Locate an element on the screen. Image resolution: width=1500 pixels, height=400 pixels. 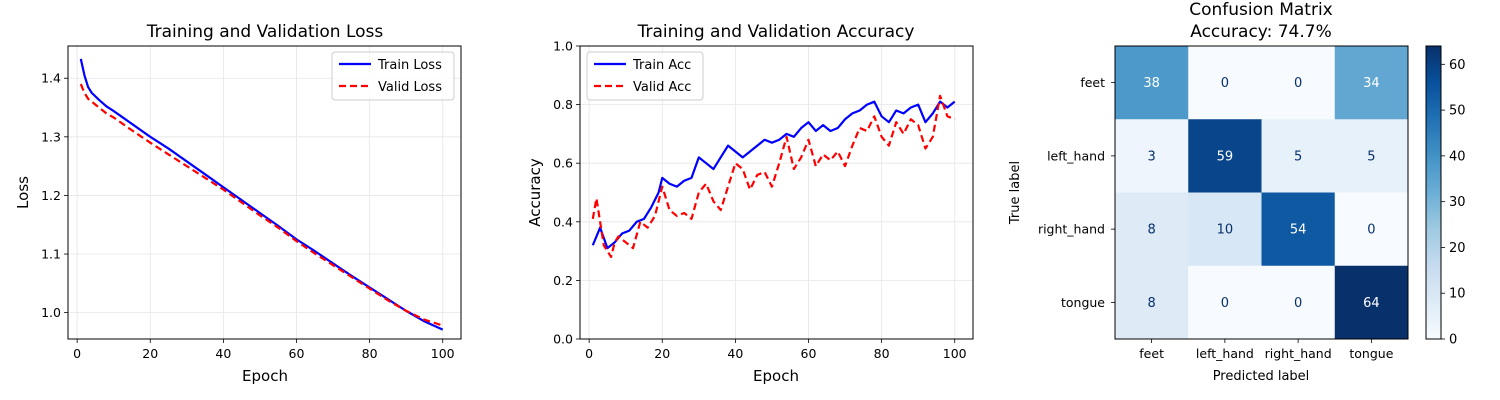
loss-y-axis-label: Loss is located at coordinates (23, 192).